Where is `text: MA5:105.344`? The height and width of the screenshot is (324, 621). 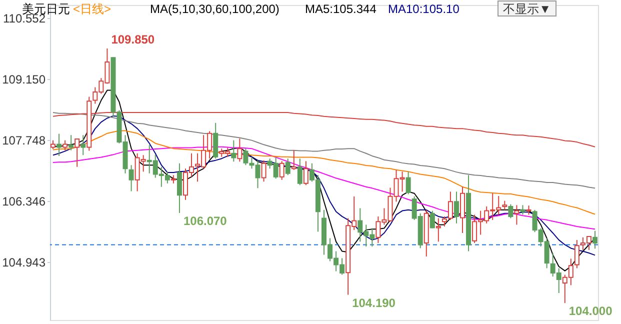
text: MA5:105.344 is located at coordinates (341, 9).